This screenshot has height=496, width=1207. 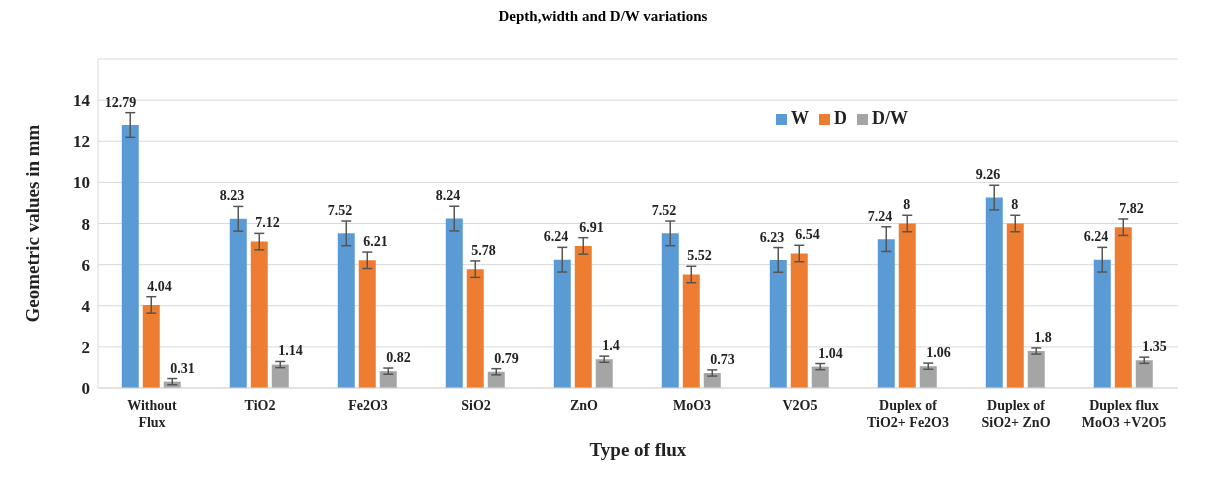 What do you see at coordinates (85, 224) in the screenshot?
I see `y-tick-label: 8` at bounding box center [85, 224].